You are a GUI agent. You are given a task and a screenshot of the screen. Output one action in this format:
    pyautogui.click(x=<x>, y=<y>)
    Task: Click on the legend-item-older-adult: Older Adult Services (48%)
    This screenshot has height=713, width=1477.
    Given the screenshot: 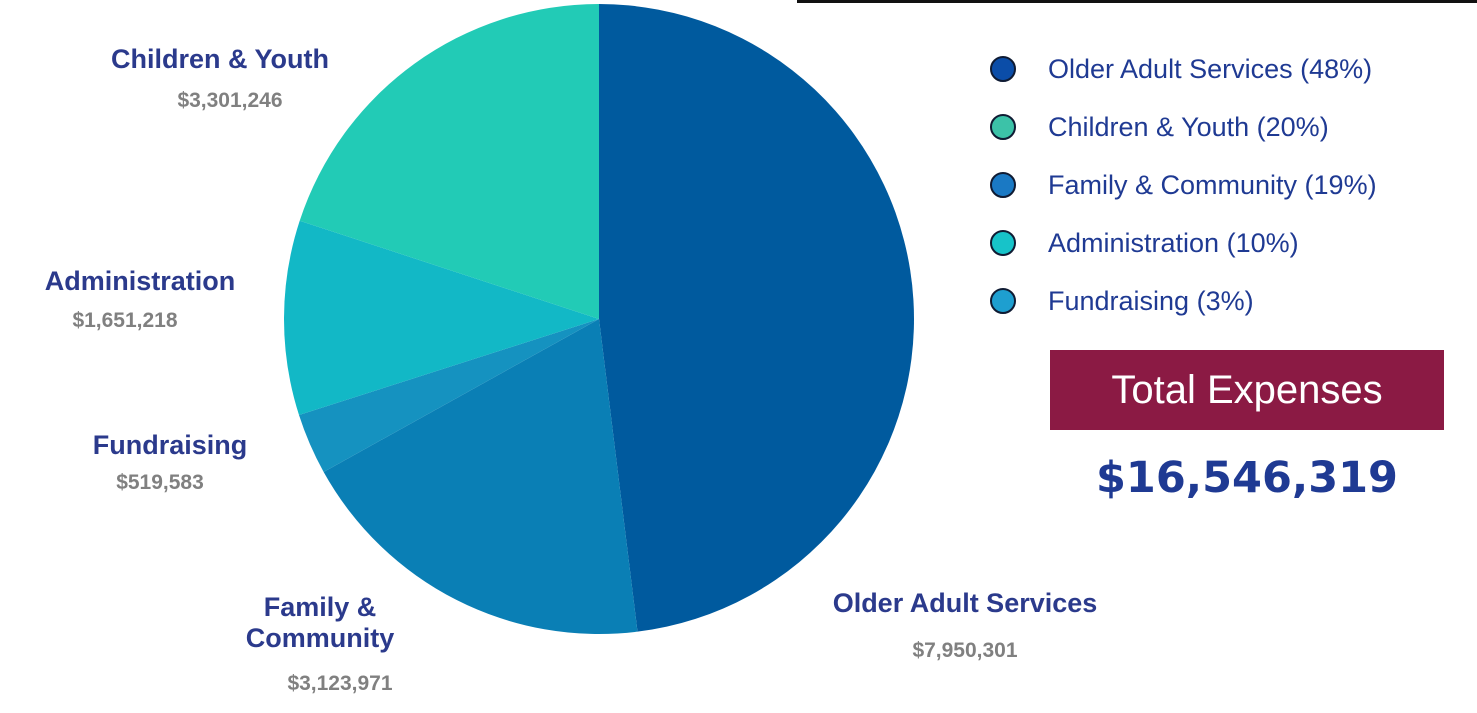 What is the action you would take?
    pyautogui.click(x=1183, y=69)
    